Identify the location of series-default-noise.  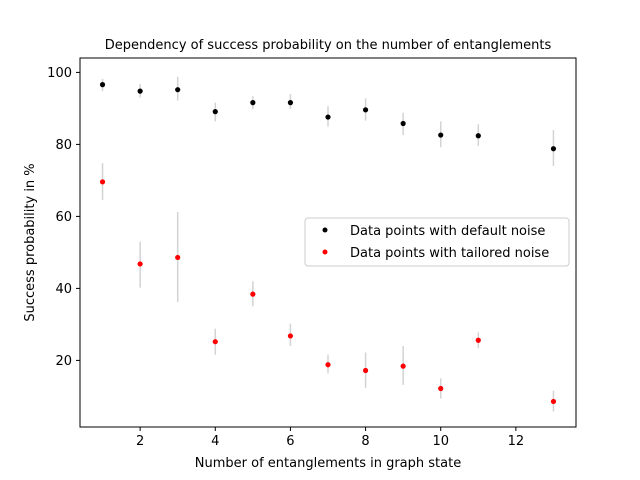
(328, 121).